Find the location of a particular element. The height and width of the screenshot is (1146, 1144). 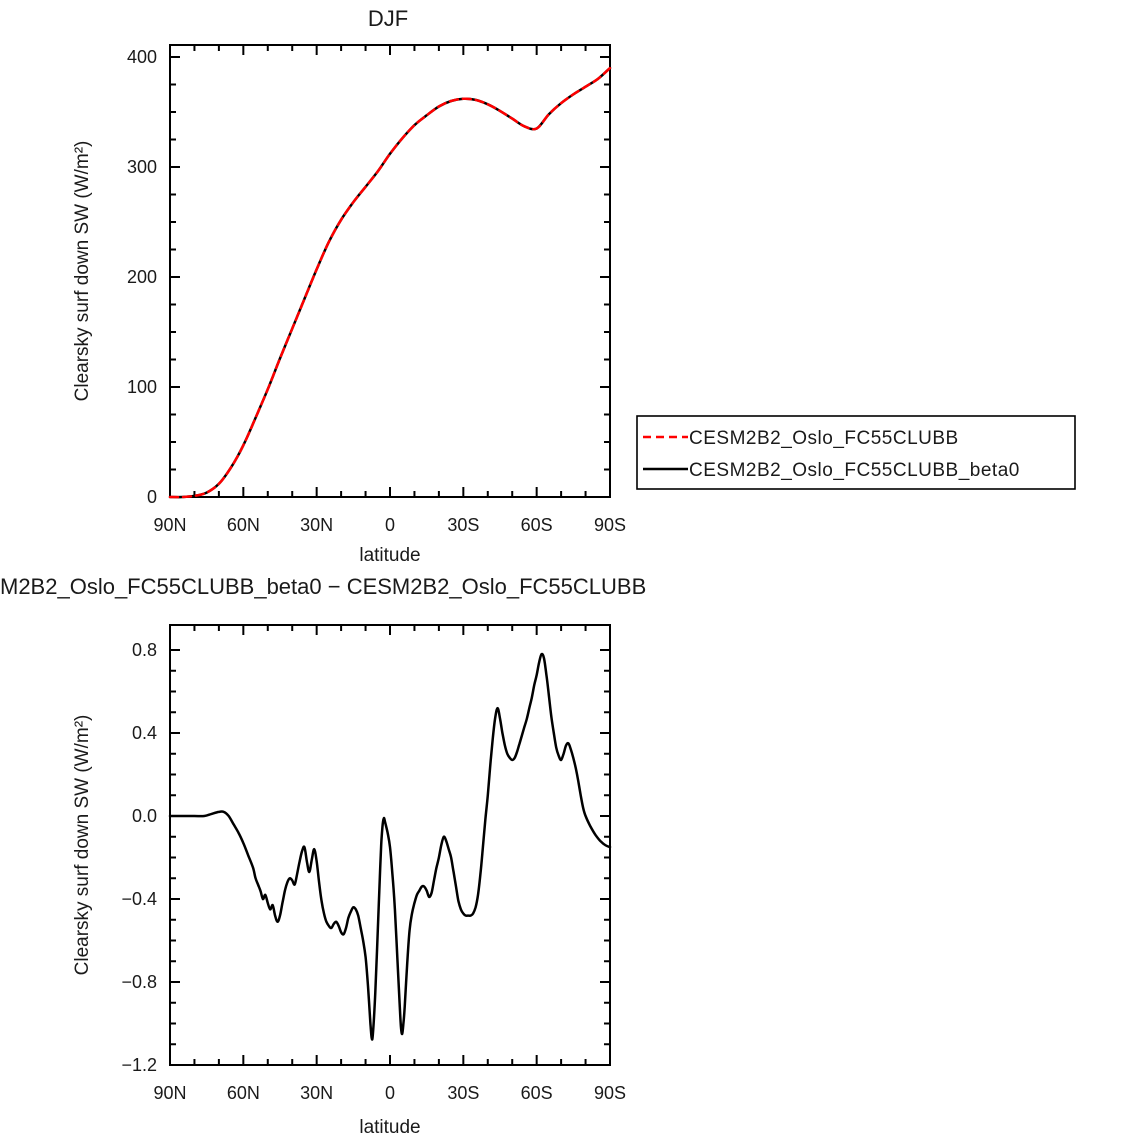

series-curve-CESM2B2_Oslo_FC55CLUBB is located at coordinates (390, 282).